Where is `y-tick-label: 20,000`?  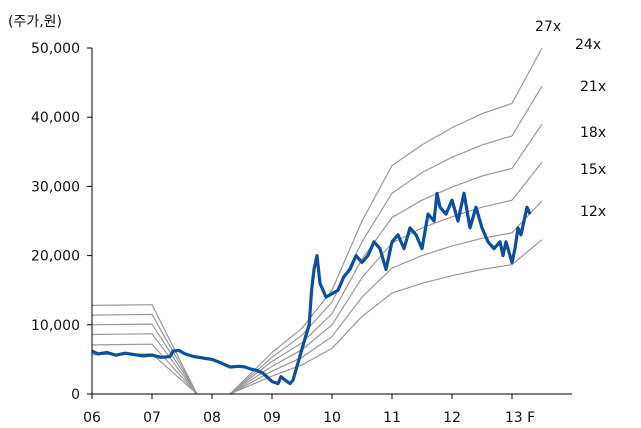 y-tick-label: 20,000 is located at coordinates (55, 257).